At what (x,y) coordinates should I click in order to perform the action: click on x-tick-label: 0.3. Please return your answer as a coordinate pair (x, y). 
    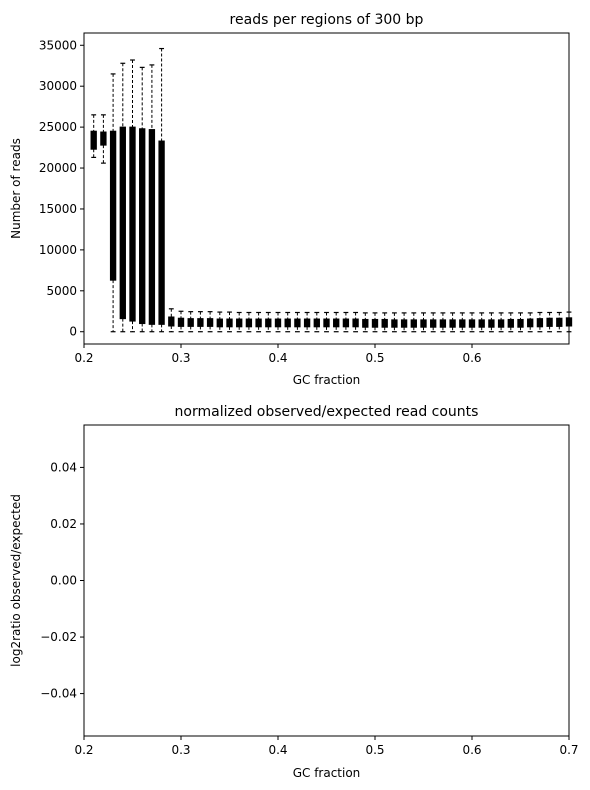
    Looking at the image, I should click on (180, 750).